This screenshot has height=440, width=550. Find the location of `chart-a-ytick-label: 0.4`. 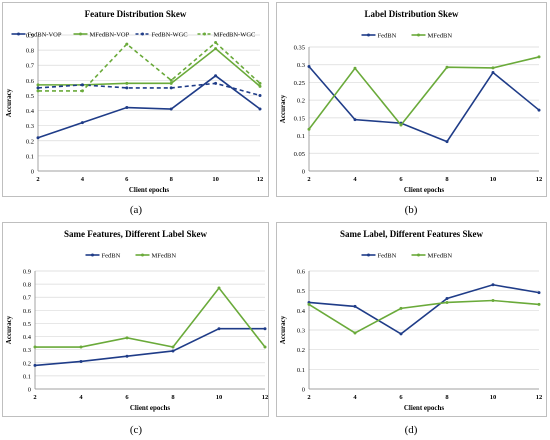

chart-a-ytick-label: 0.4 is located at coordinates (30, 111).